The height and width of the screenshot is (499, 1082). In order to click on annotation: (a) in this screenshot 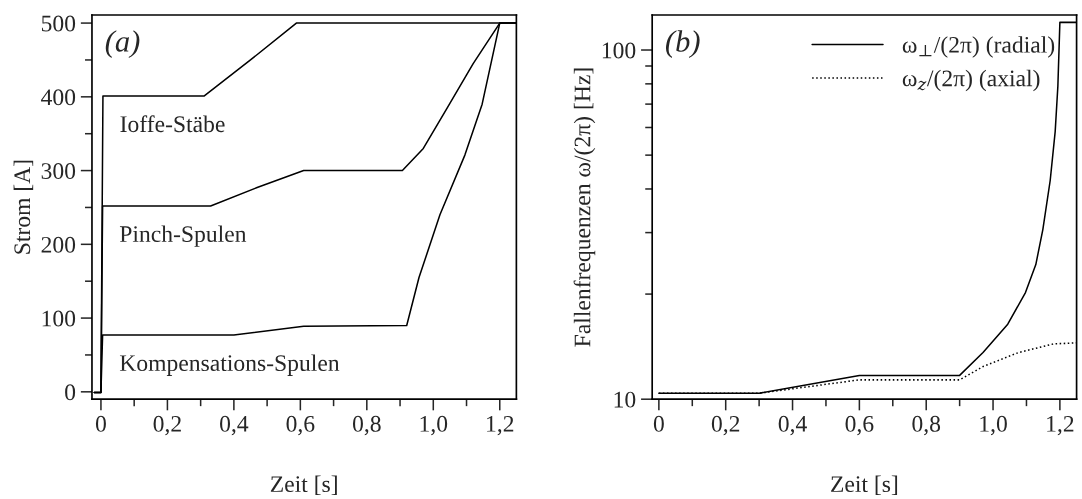, I will do `click(122, 44)`.